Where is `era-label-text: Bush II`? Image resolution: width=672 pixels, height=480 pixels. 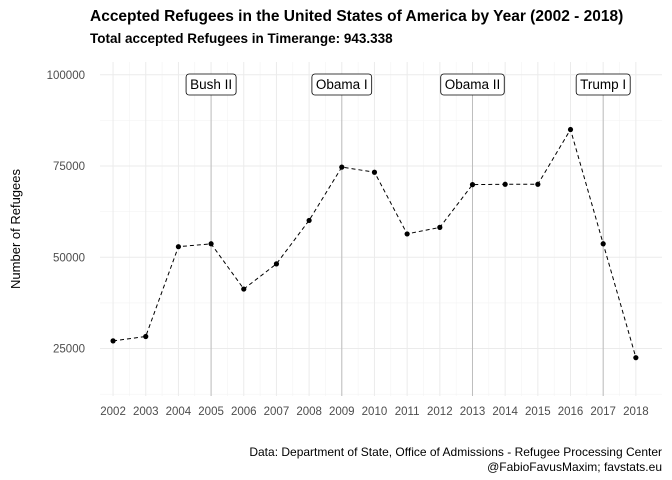
era-label-text: Bush II is located at coordinates (211, 84).